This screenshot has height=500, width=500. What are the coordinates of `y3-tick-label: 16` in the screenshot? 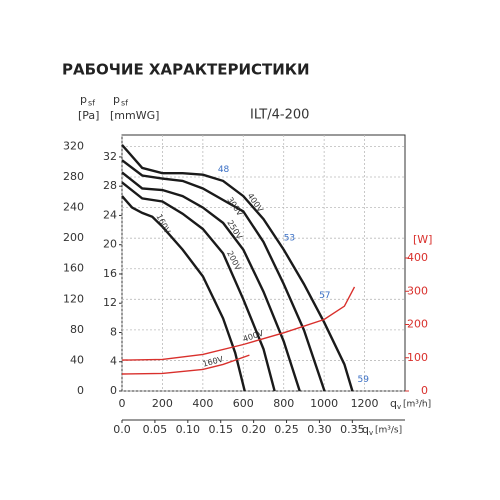 It's located at (110, 273).